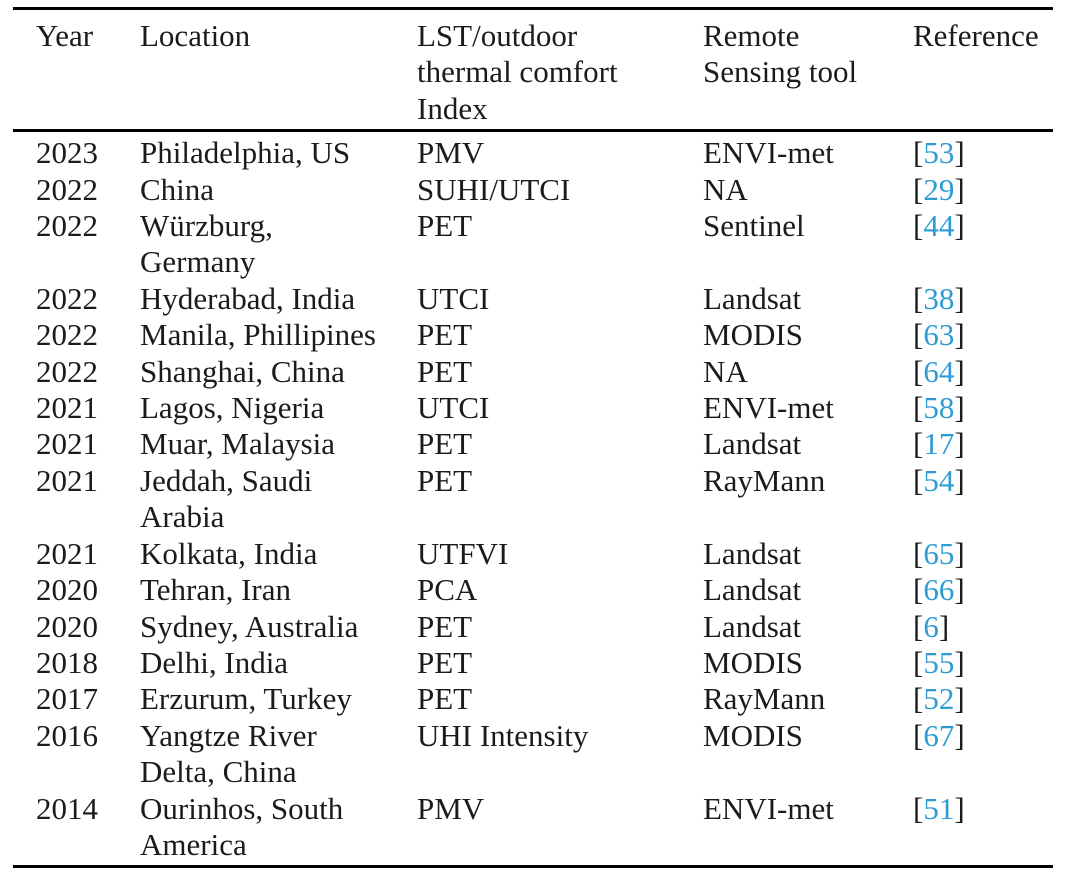  What do you see at coordinates (939, 153) in the screenshot?
I see `citation-link: 53` at bounding box center [939, 153].